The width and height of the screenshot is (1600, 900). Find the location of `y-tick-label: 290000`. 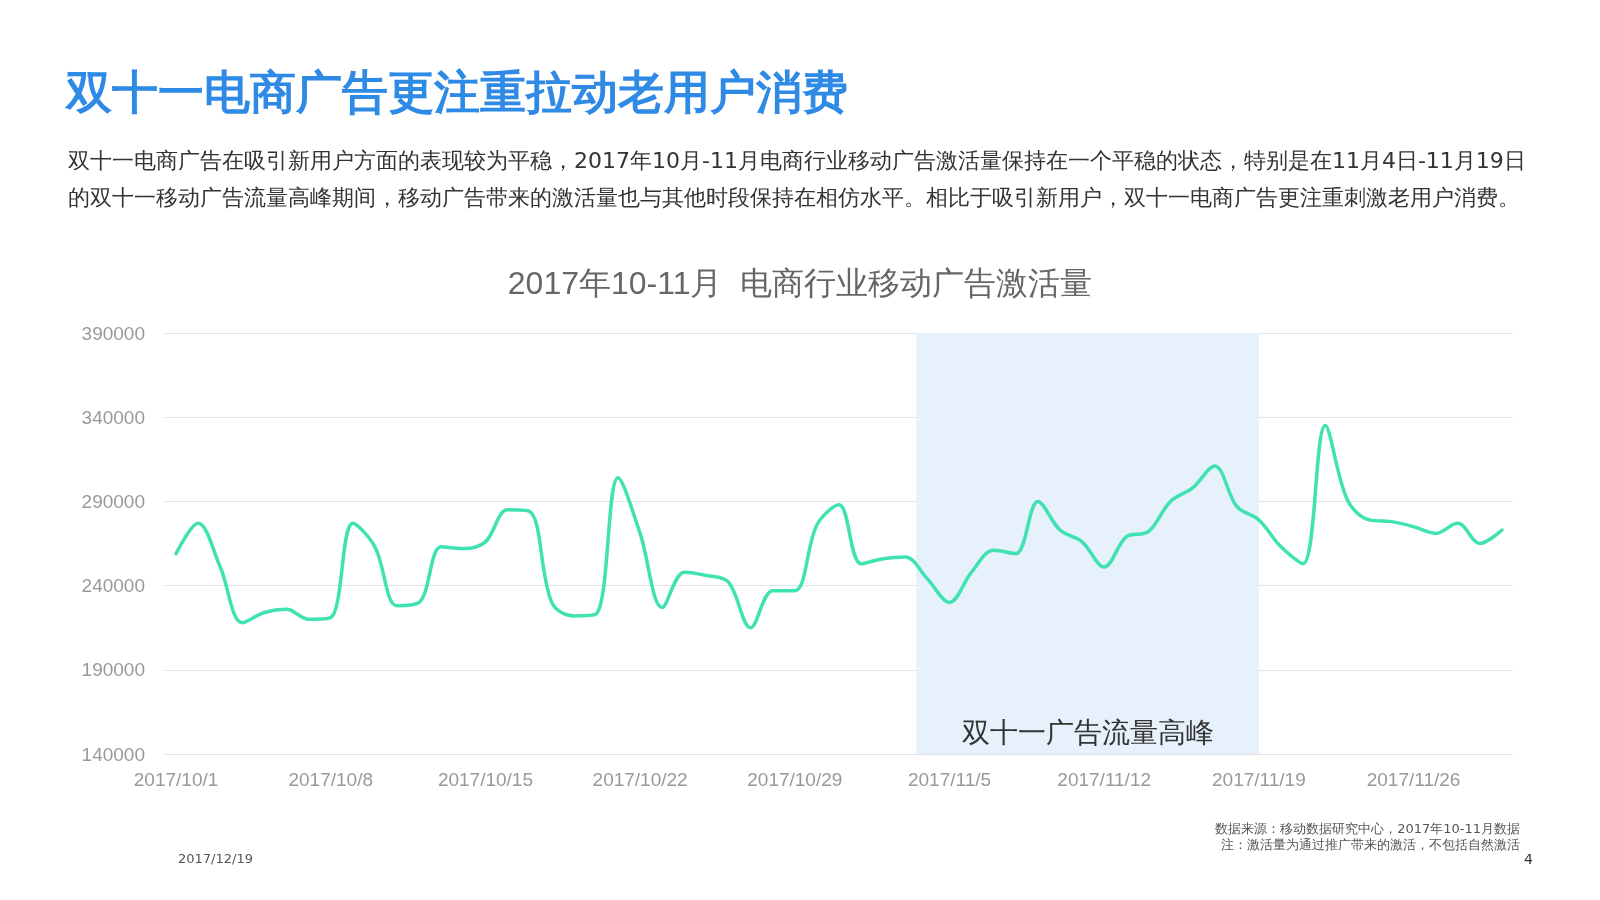

y-tick-label: 290000 is located at coordinates (113, 501).